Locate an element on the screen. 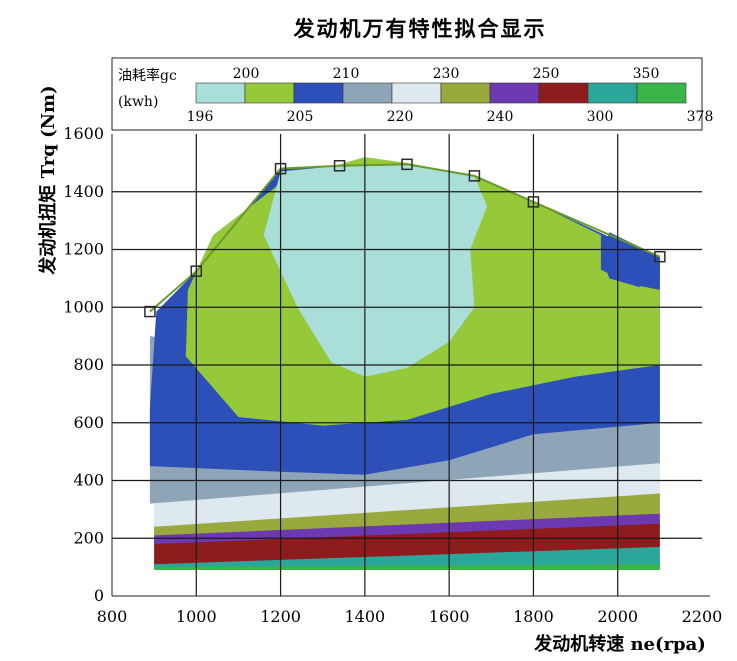 This screenshot has height=661, width=737. legend-bottom-labels: 196 205 220 240 300 378 is located at coordinates (450, 117).